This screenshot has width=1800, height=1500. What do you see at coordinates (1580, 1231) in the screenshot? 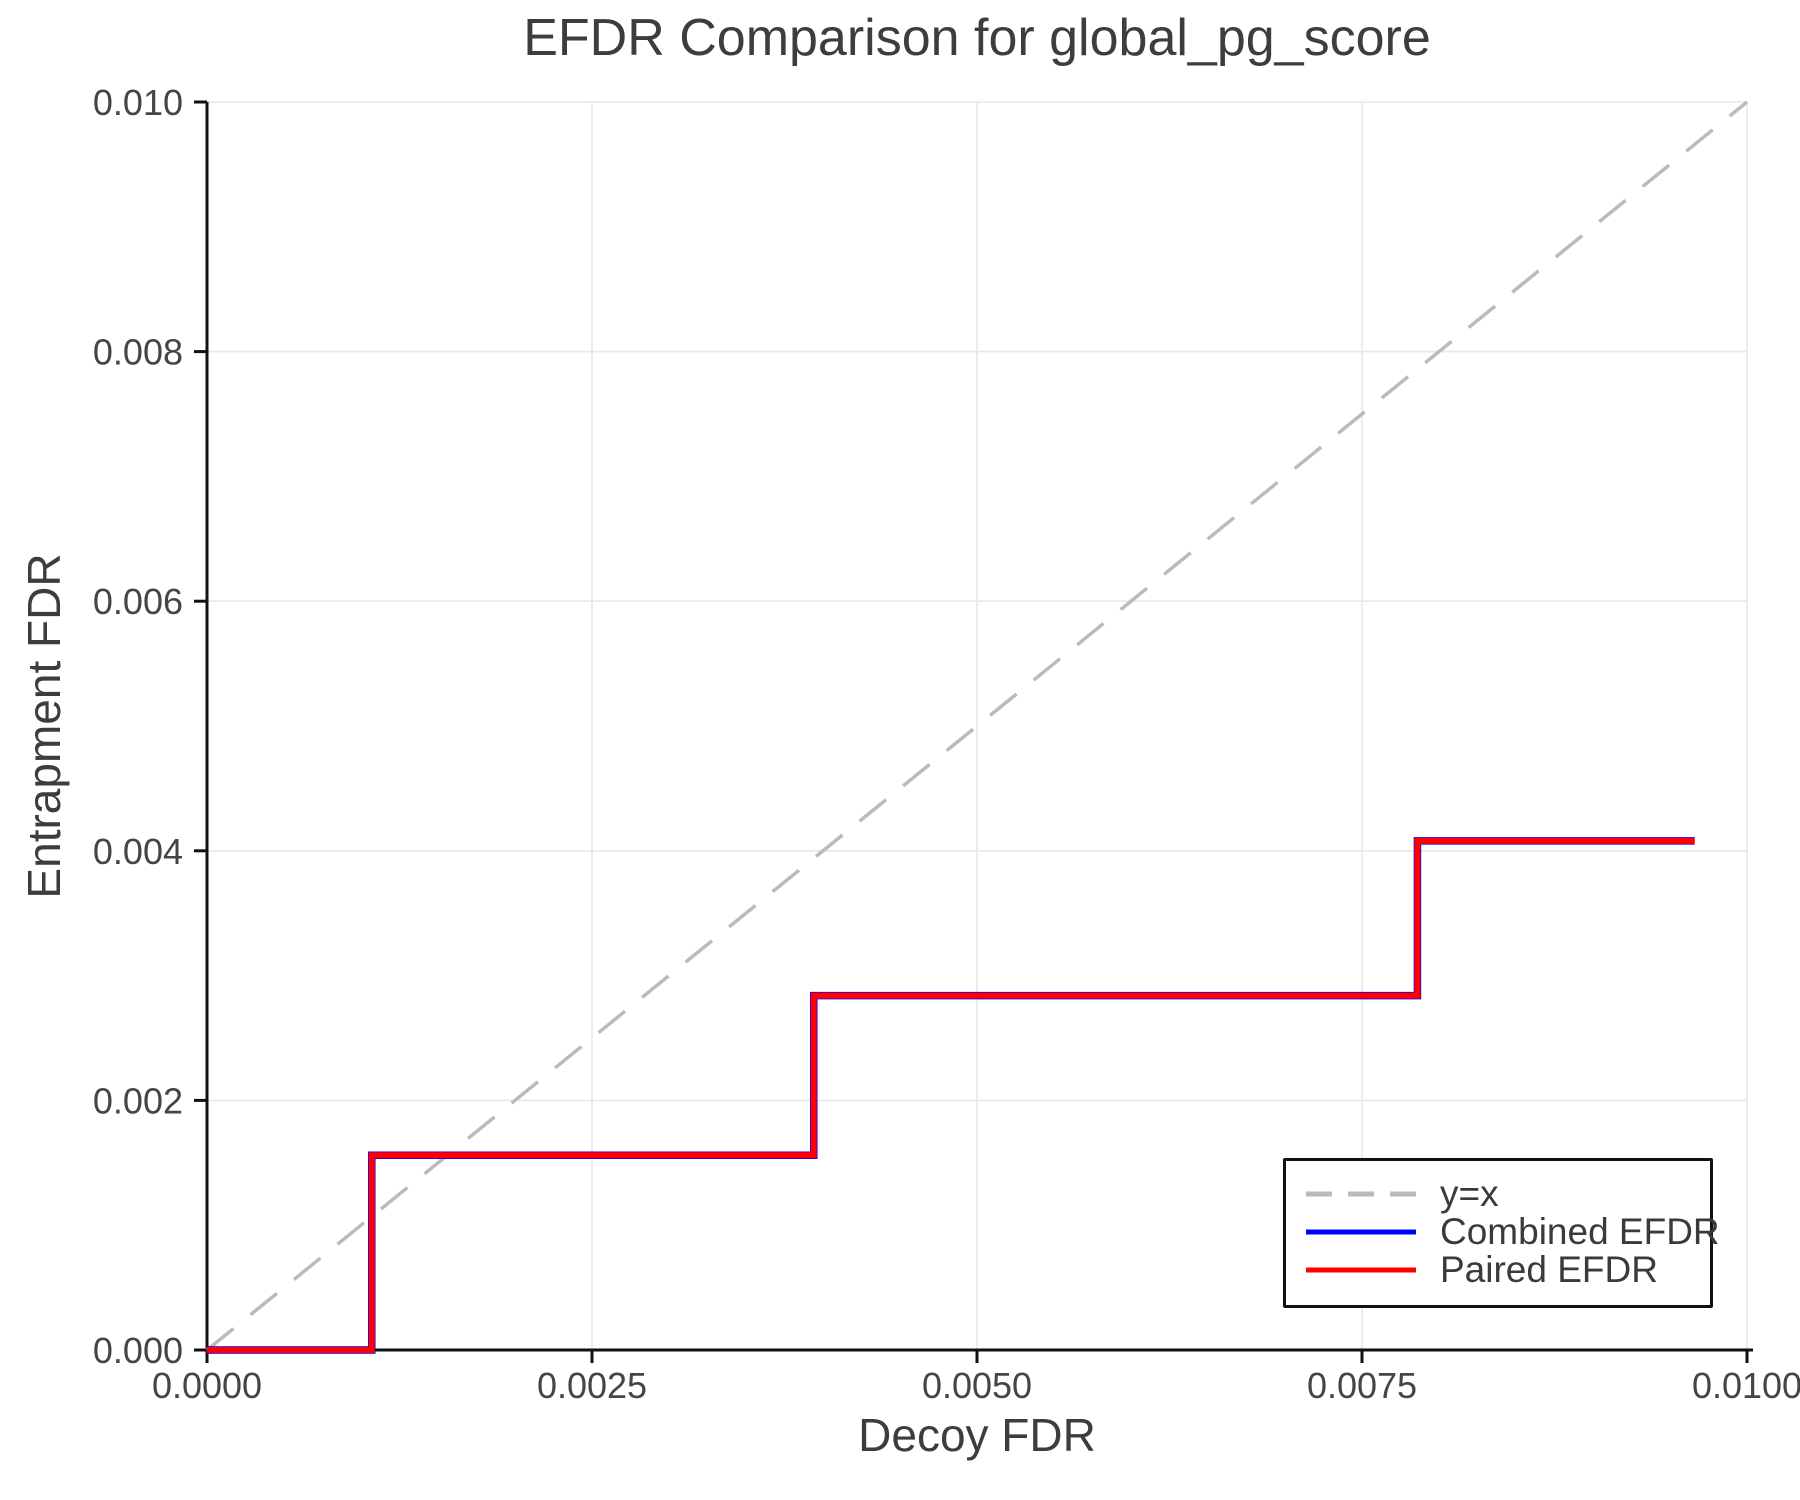
I see `legend-label: Combined EFDR` at bounding box center [1580, 1231].